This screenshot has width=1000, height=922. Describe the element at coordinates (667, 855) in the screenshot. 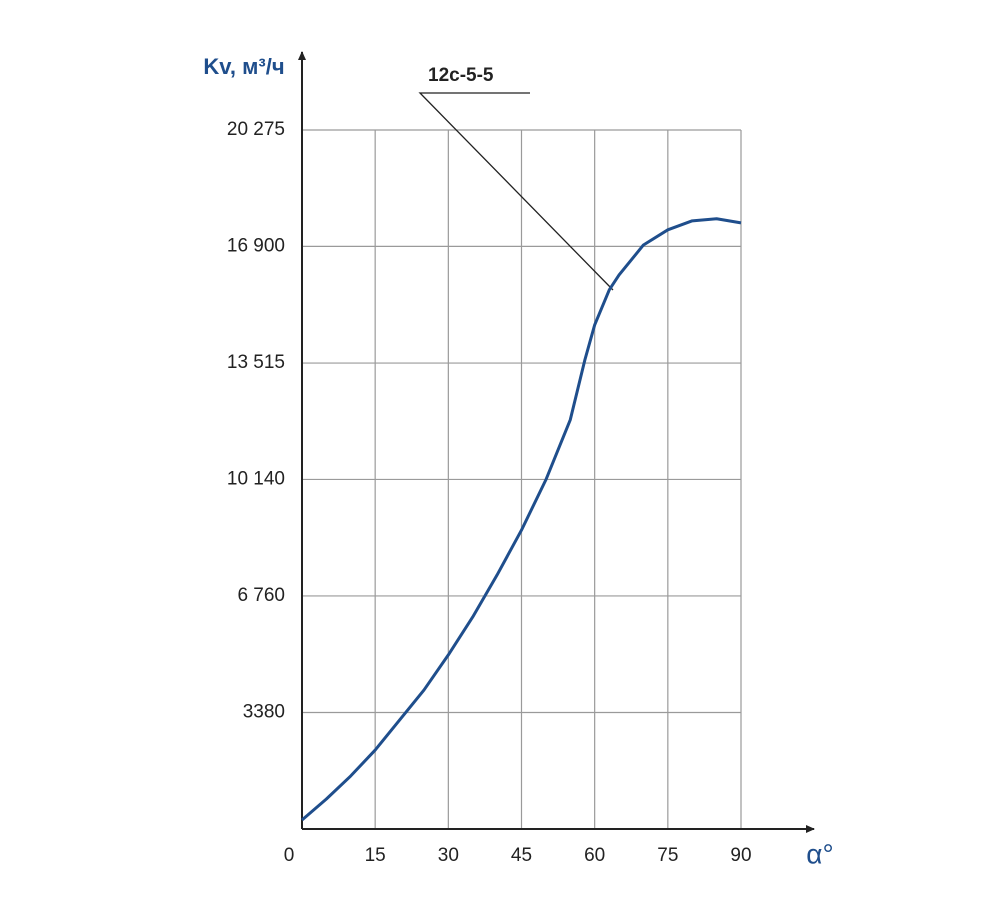

I see `x-tick-label: 75` at that location.